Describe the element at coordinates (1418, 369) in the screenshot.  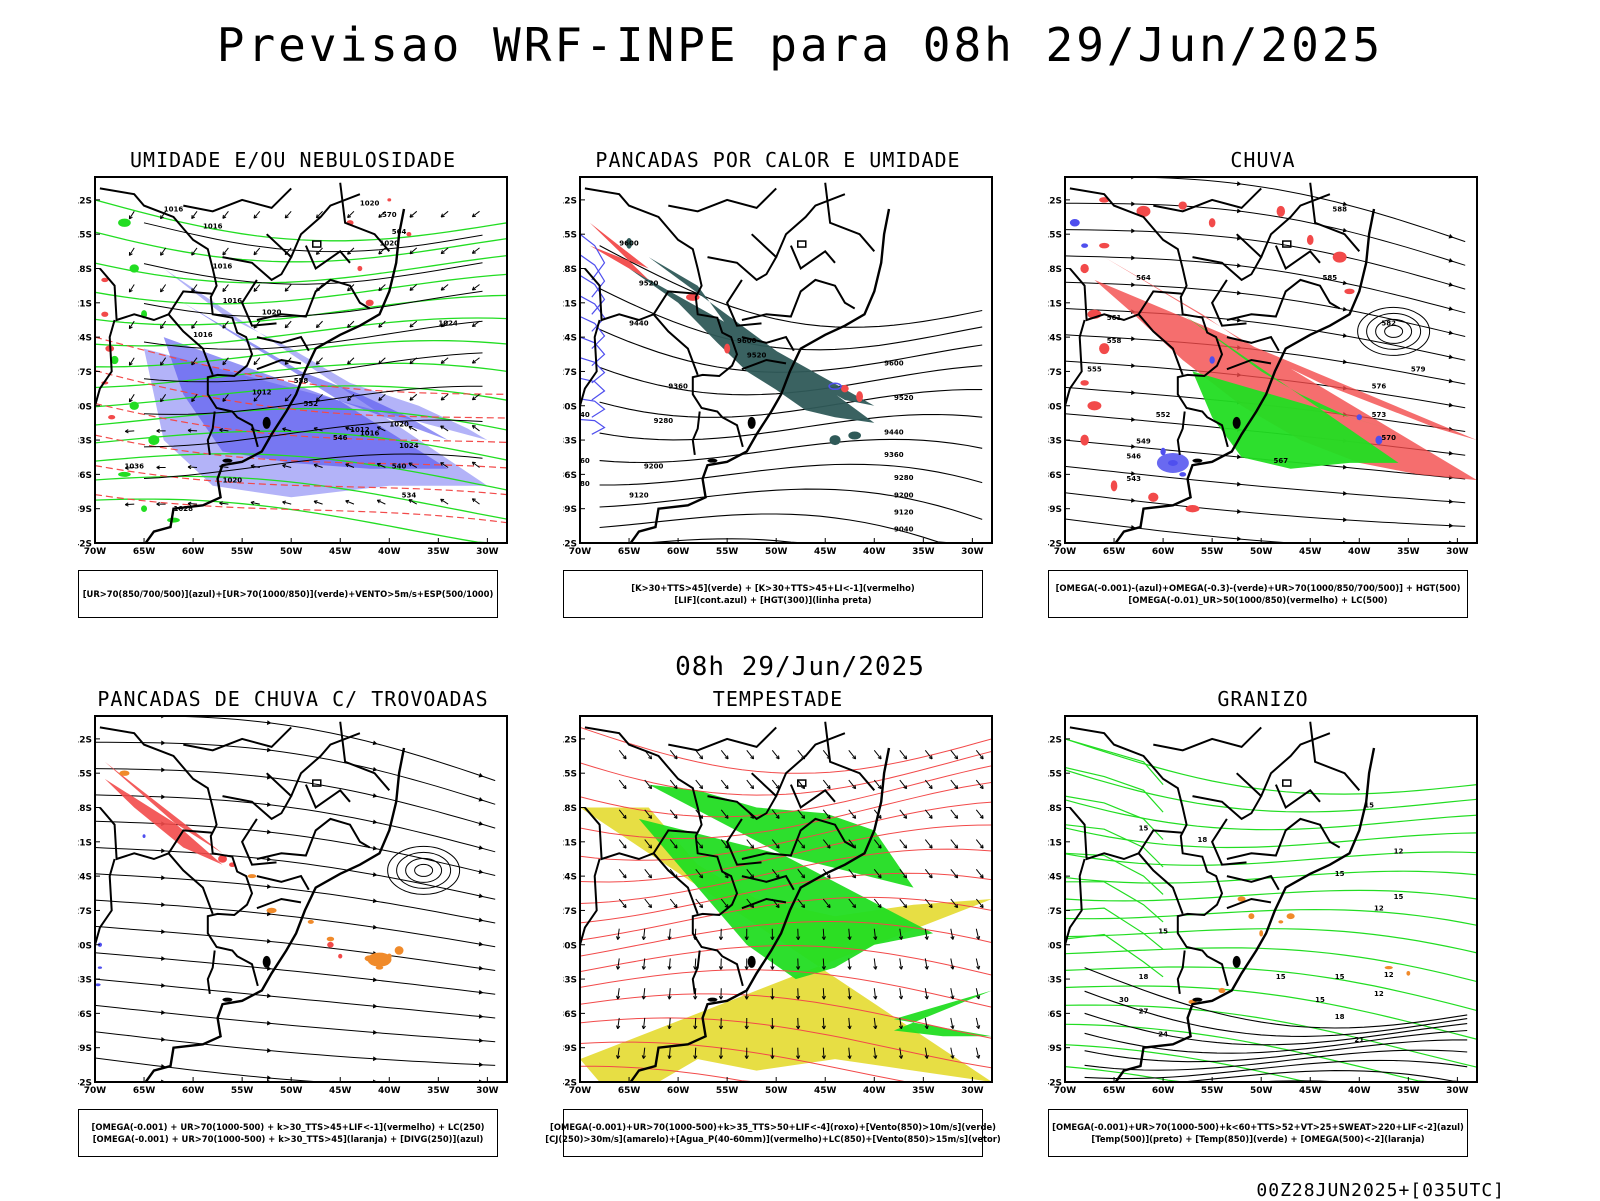
I see `contour-label: 579` at that location.